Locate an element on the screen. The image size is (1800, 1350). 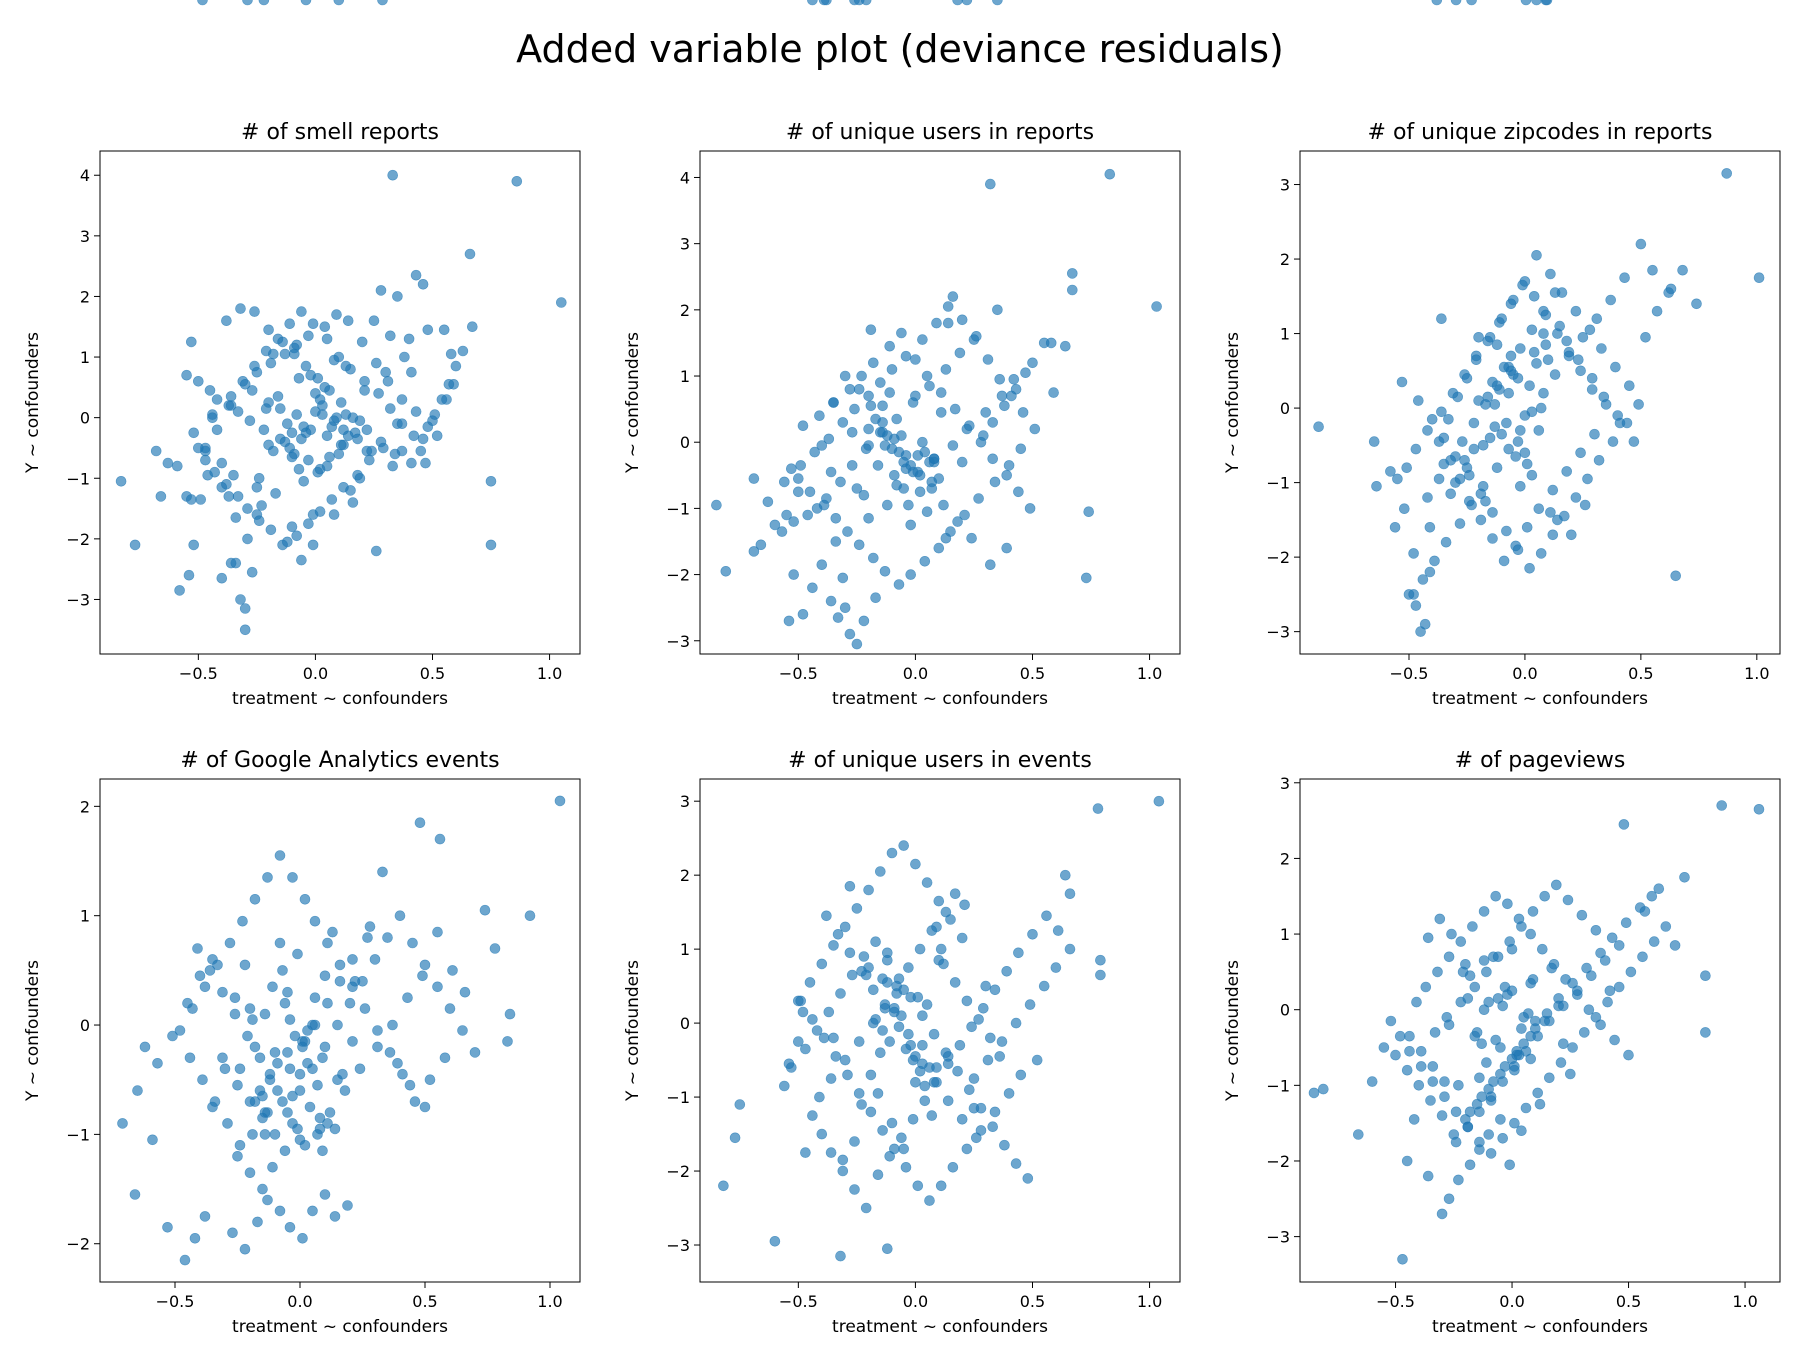
y-tick-label: −3 is located at coordinates (678, 641).